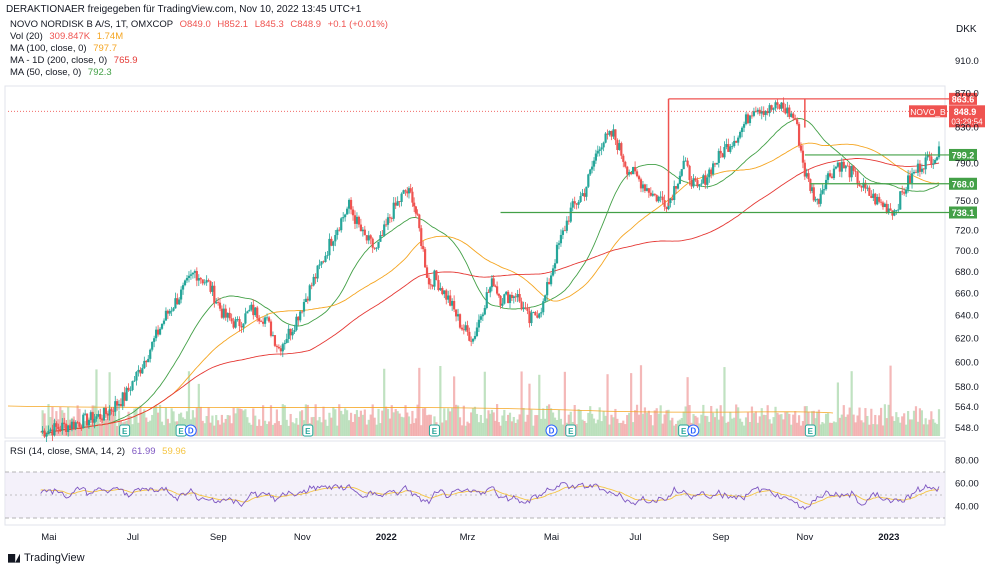  What do you see at coordinates (967, 121) in the screenshot?
I see `last-price-countdown: 03:29:54` at bounding box center [967, 121].